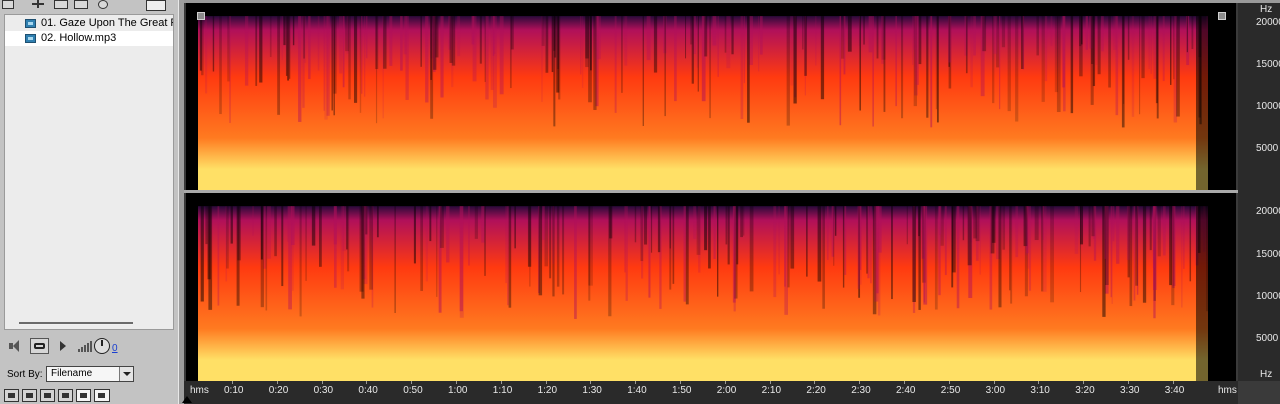 The width and height of the screenshot is (1280, 404). Describe the element at coordinates (47, 395) in the screenshot. I see `loop-icon` at that location.